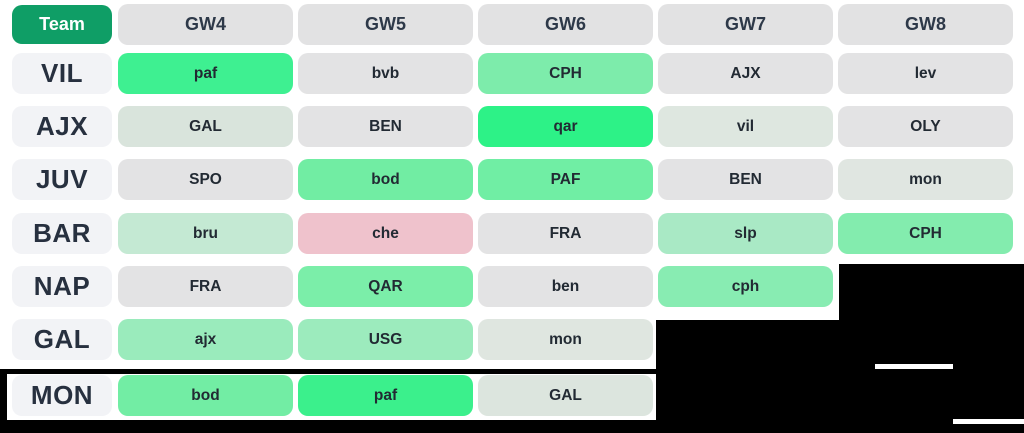 Image resolution: width=1024 pixels, height=433 pixels. What do you see at coordinates (62, 24) in the screenshot?
I see `team-header-button: Team` at bounding box center [62, 24].